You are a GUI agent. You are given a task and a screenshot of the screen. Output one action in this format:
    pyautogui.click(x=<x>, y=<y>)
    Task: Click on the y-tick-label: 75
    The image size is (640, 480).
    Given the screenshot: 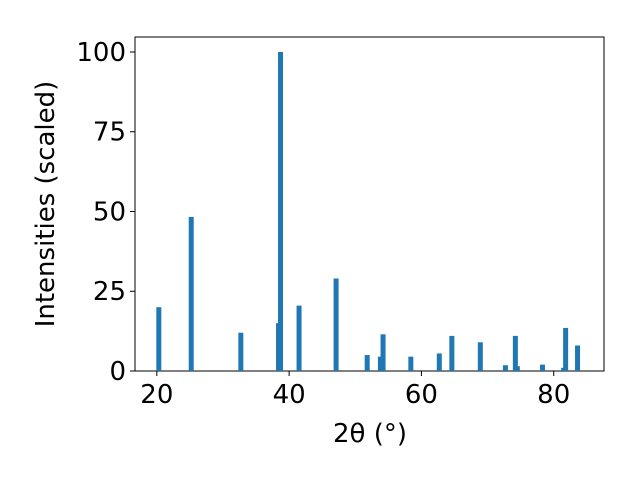 What is the action you would take?
    pyautogui.click(x=109, y=133)
    